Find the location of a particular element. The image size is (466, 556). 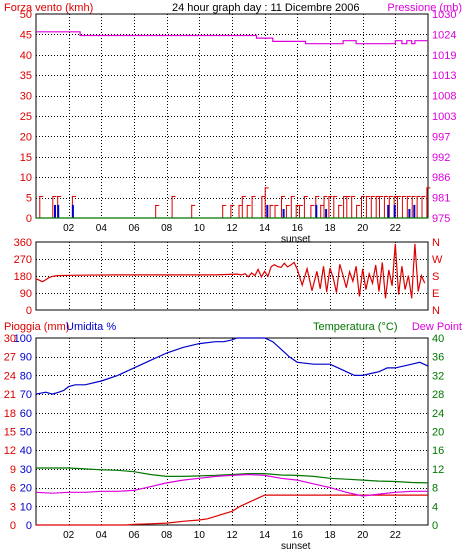

humidity-x-tick-label: 10 is located at coordinates (200, 535).